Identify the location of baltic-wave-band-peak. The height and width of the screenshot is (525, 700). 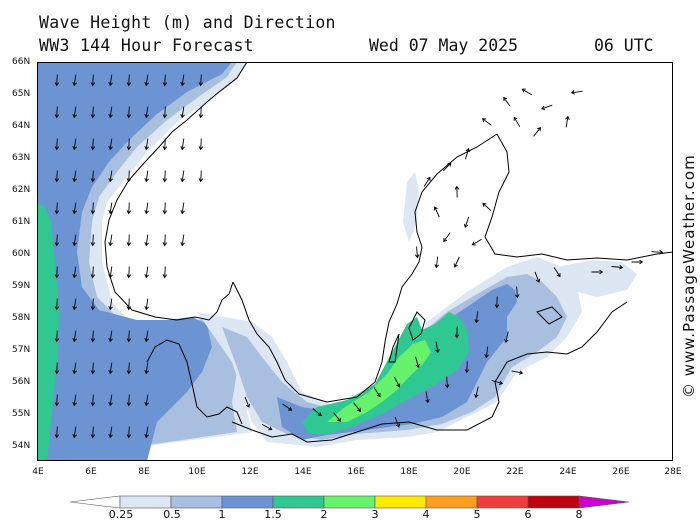
(385, 373).